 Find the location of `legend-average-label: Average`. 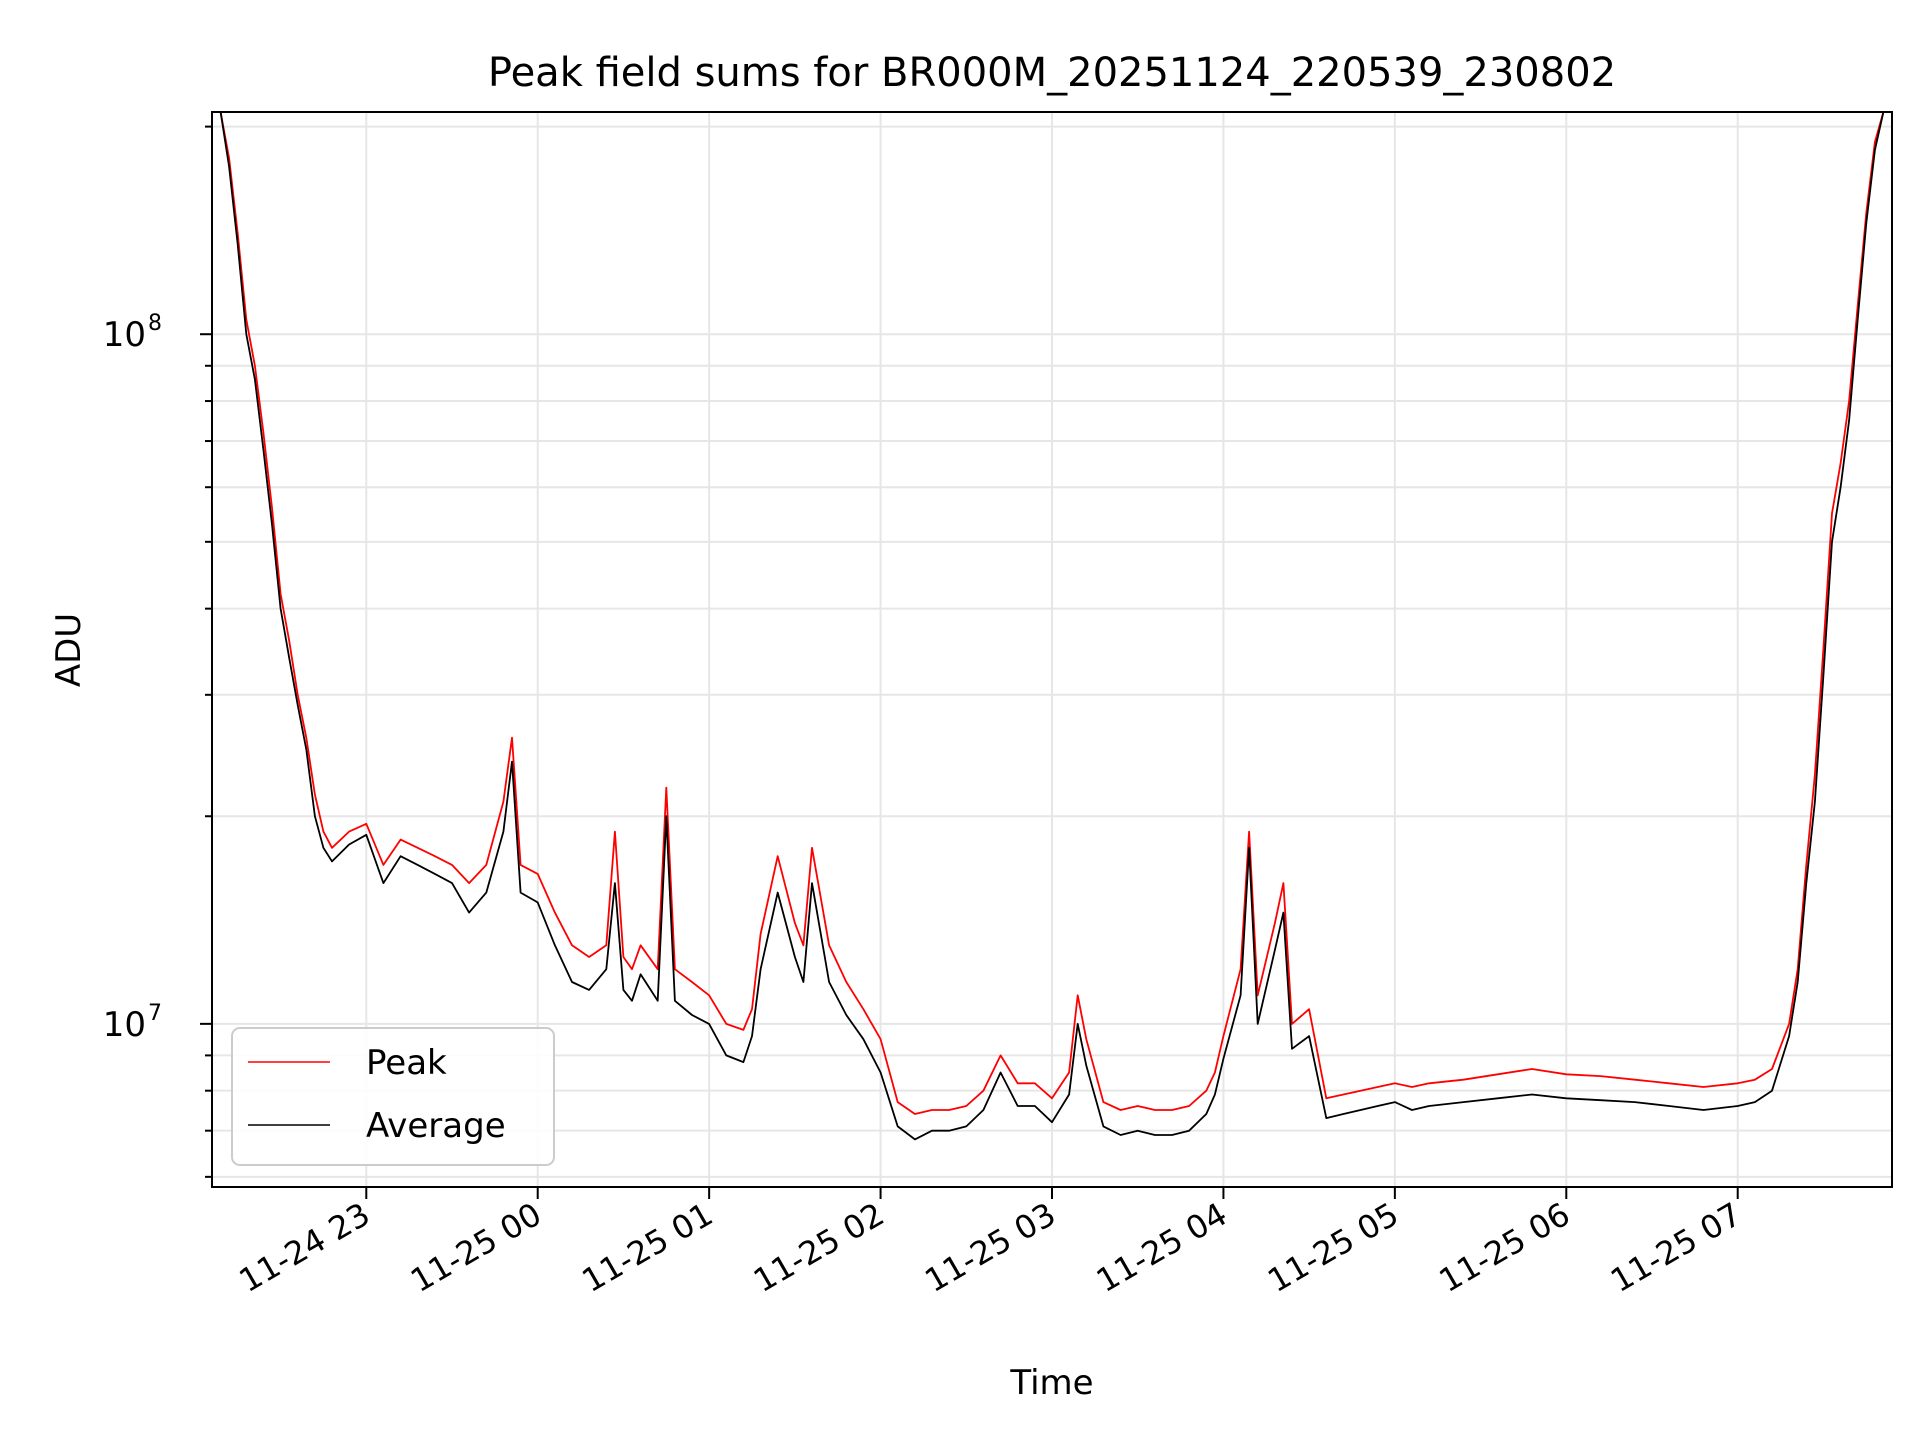

legend-average-label: Average is located at coordinates (436, 1126).